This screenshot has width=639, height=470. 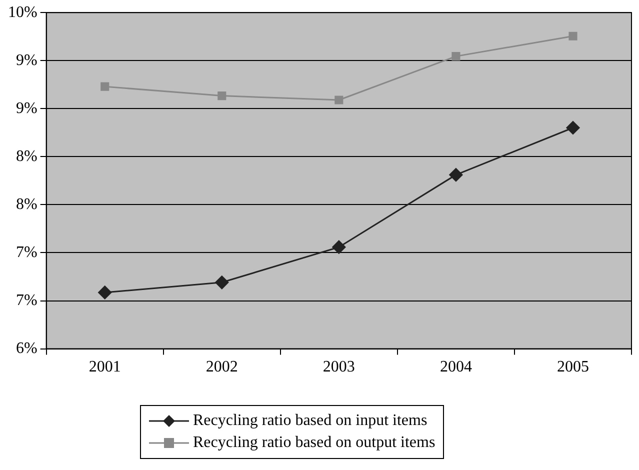 I want to click on x-tick-label: 2004, so click(x=456, y=367).